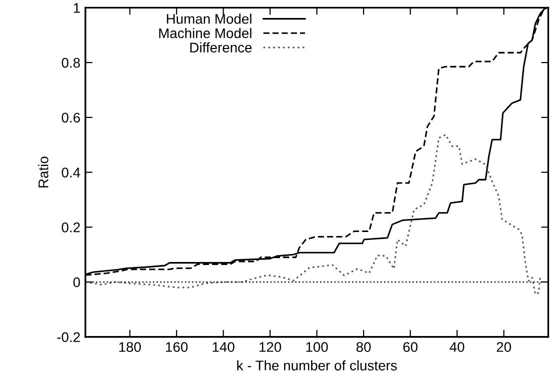 This screenshot has width=551, height=385. Describe the element at coordinates (317, 347) in the screenshot. I see `x-tick-label: 100` at that location.